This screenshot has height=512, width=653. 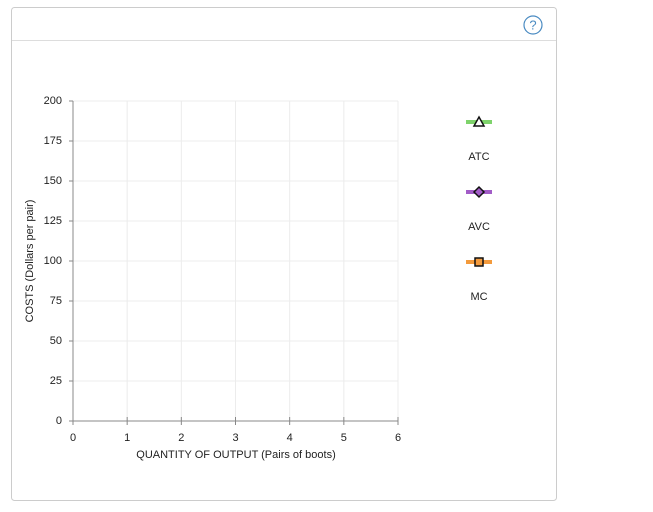 I want to click on x-tick-label: 1, so click(x=127, y=438).